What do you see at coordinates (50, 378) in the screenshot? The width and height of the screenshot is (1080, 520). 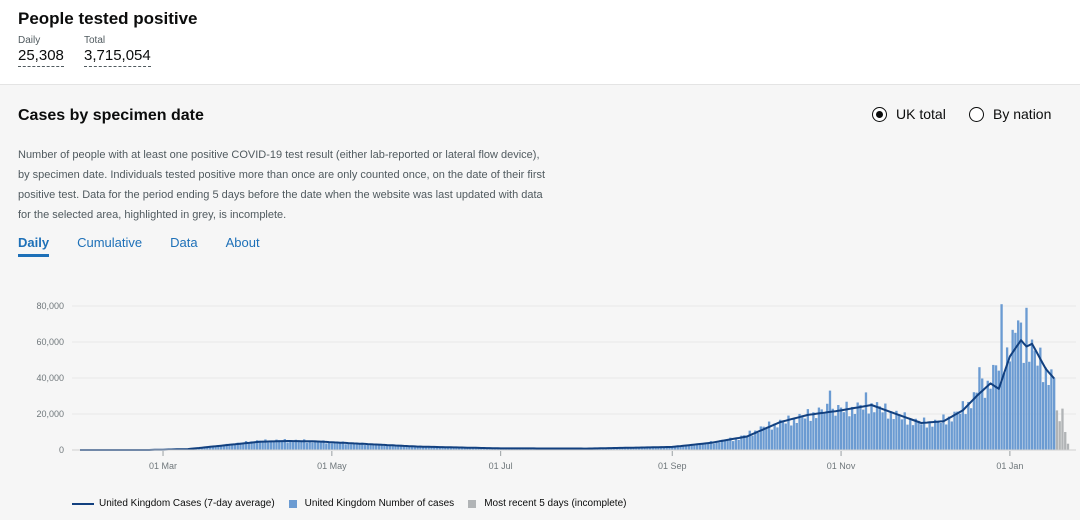 I see `y-tick-label: 40,000` at bounding box center [50, 378].